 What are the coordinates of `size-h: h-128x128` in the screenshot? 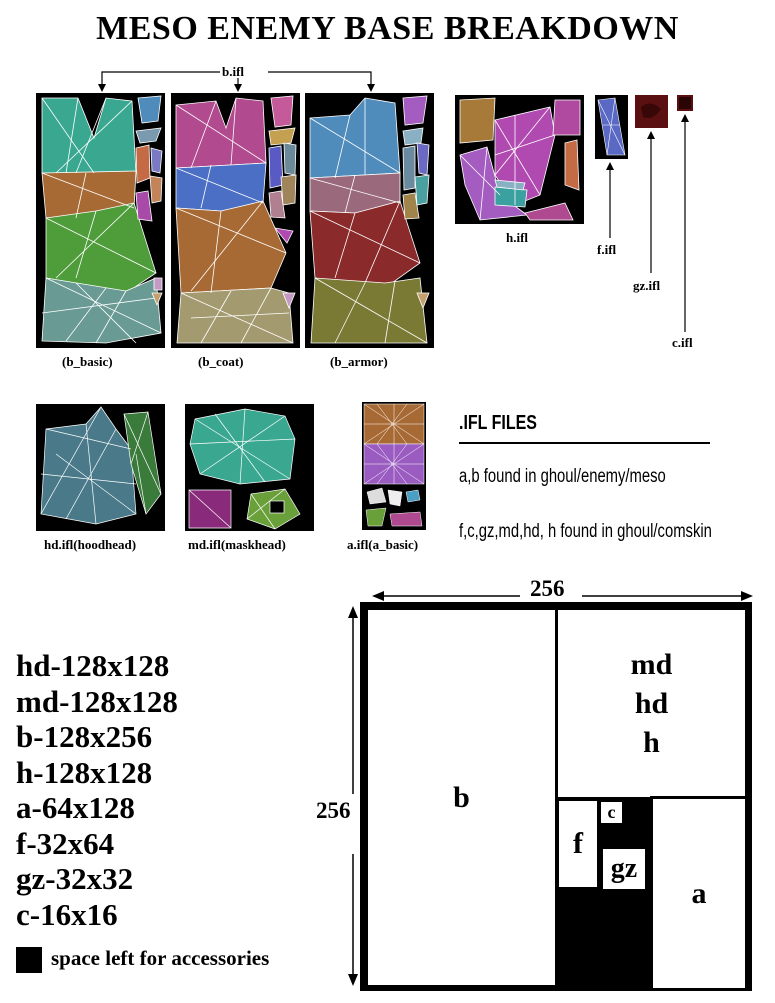 It's located at (84, 772).